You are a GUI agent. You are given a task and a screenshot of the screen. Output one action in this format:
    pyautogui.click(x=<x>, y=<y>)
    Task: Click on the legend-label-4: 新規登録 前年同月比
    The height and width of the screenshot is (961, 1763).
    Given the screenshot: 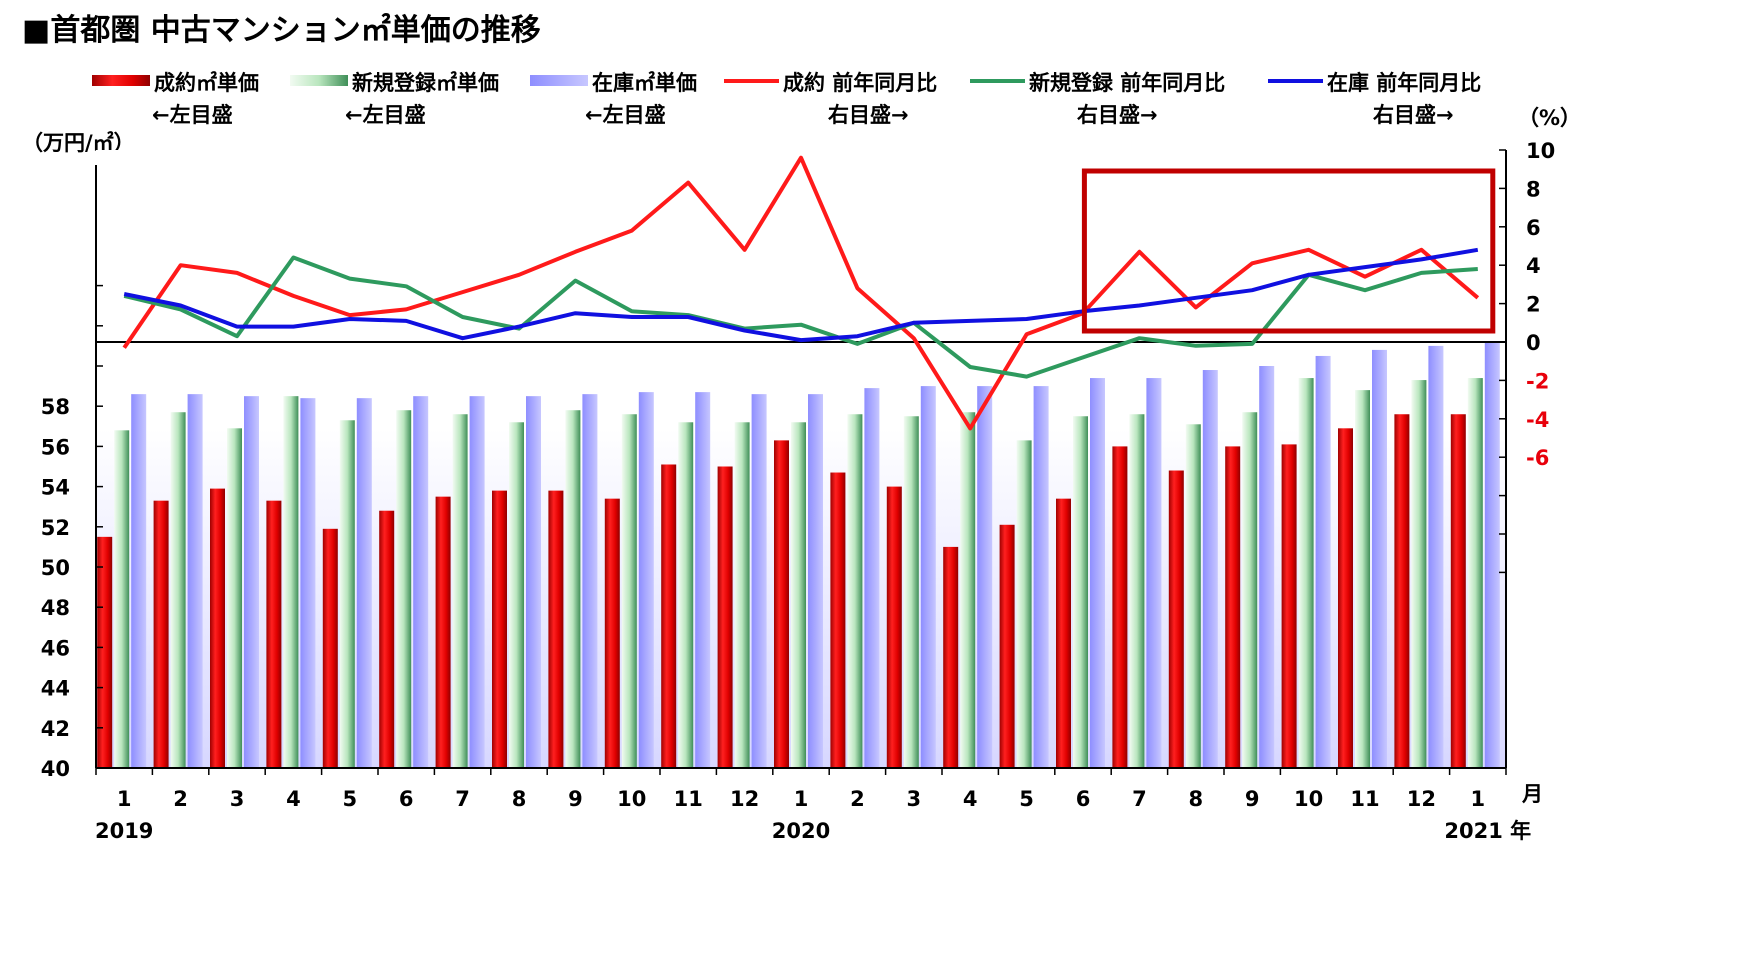 What is the action you would take?
    pyautogui.click(x=1127, y=83)
    